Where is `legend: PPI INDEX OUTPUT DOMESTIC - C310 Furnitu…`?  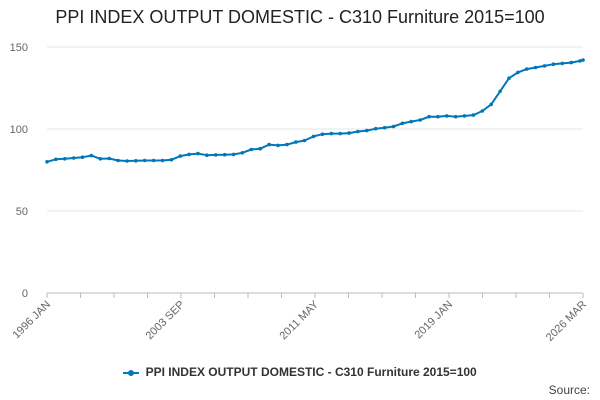 legend: PPI INDEX OUTPUT DOMESTIC - C310 Furnitu… is located at coordinates (300, 372).